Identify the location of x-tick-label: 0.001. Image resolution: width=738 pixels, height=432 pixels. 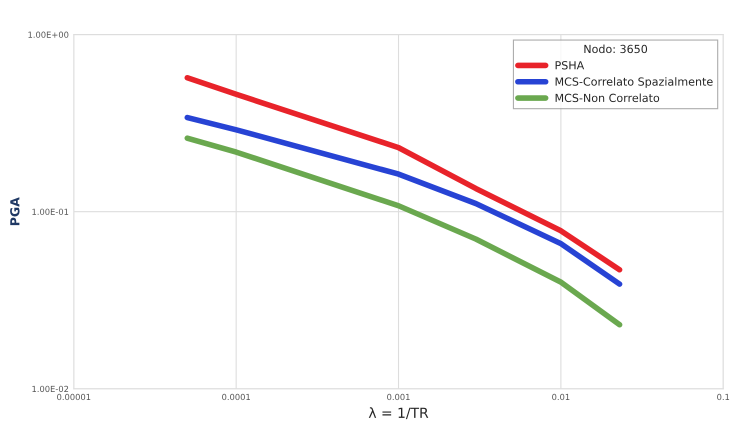
(398, 397).